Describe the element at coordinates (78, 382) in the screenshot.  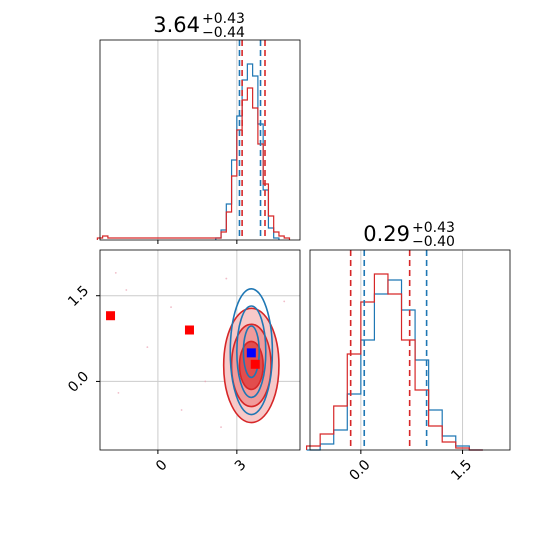
I see `y-tick-label: 0.0` at that location.